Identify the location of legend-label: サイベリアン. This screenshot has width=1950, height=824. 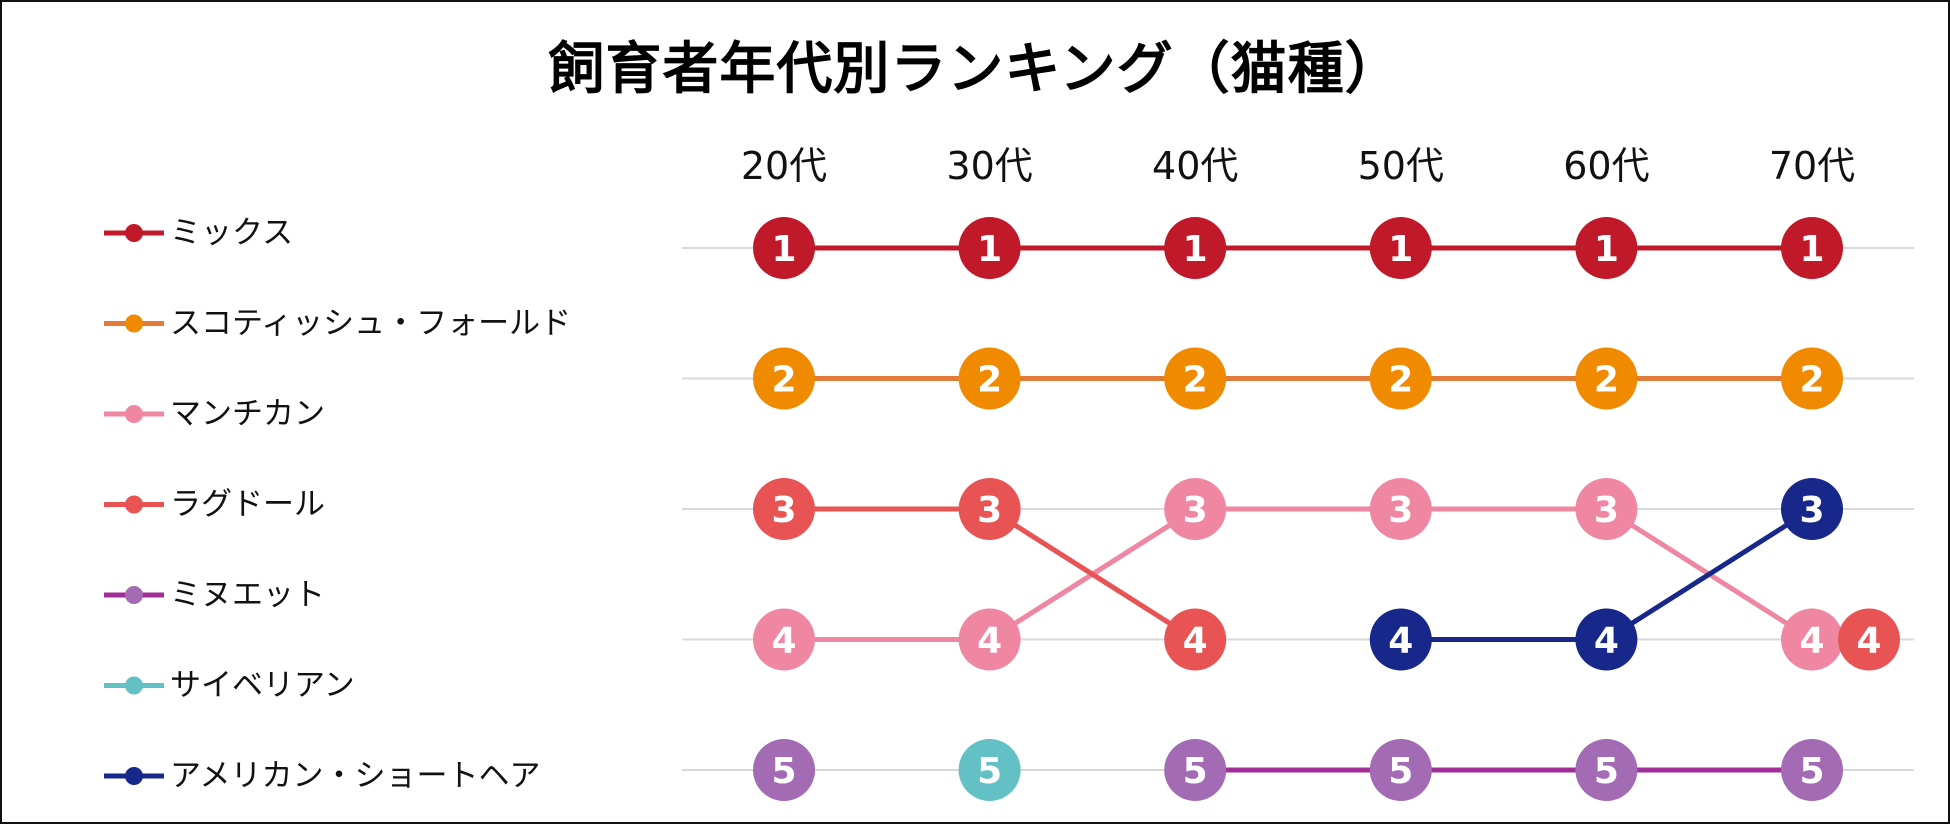
(262, 686).